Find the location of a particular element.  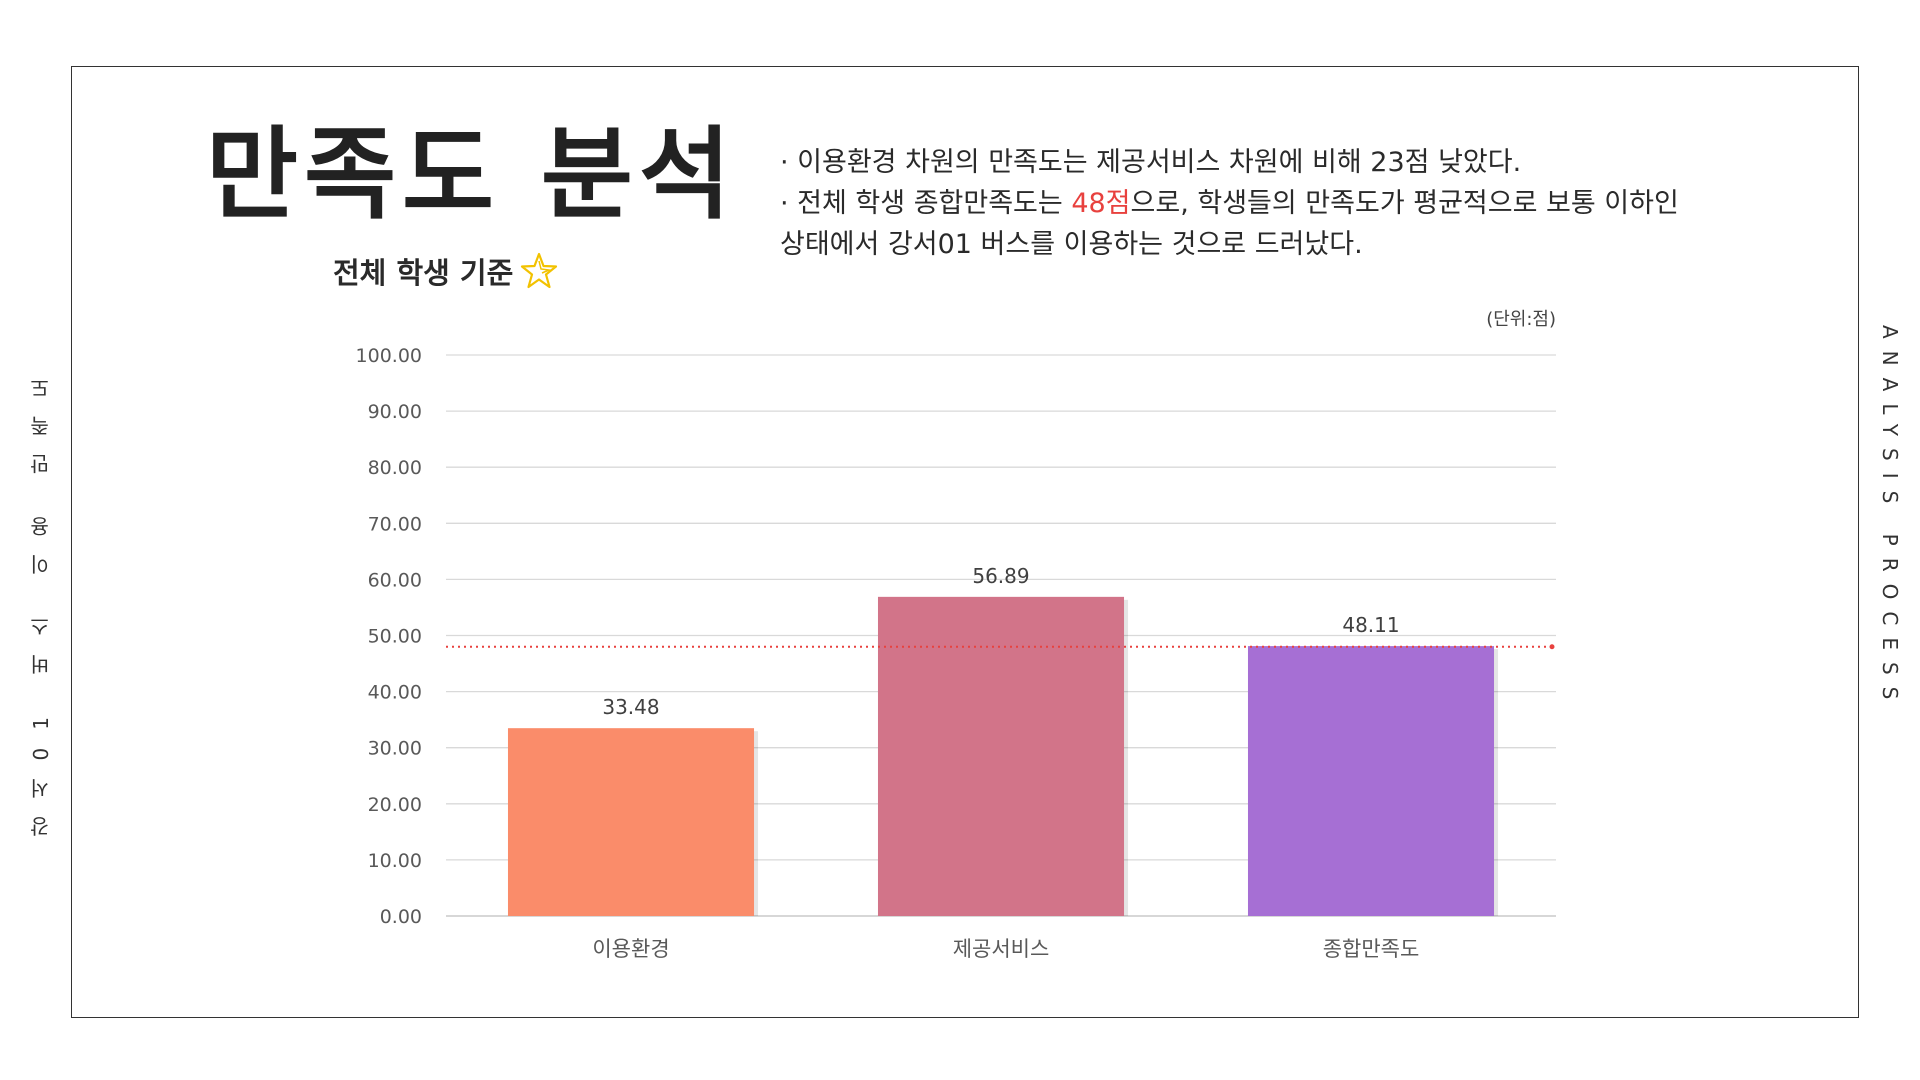

category-label: 종합만족도 is located at coordinates (1371, 949).